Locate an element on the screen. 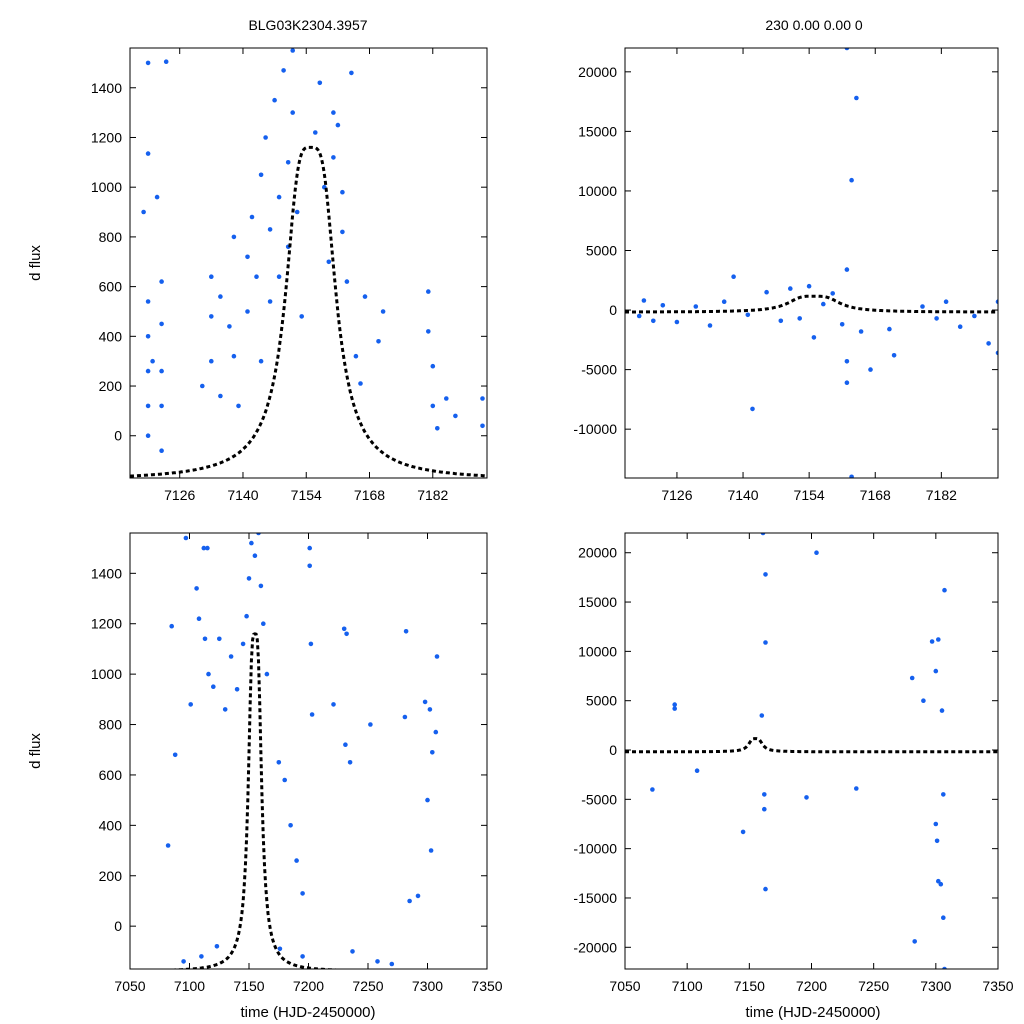  top-left-x-tick-label: 7168 is located at coordinates (369, 495).